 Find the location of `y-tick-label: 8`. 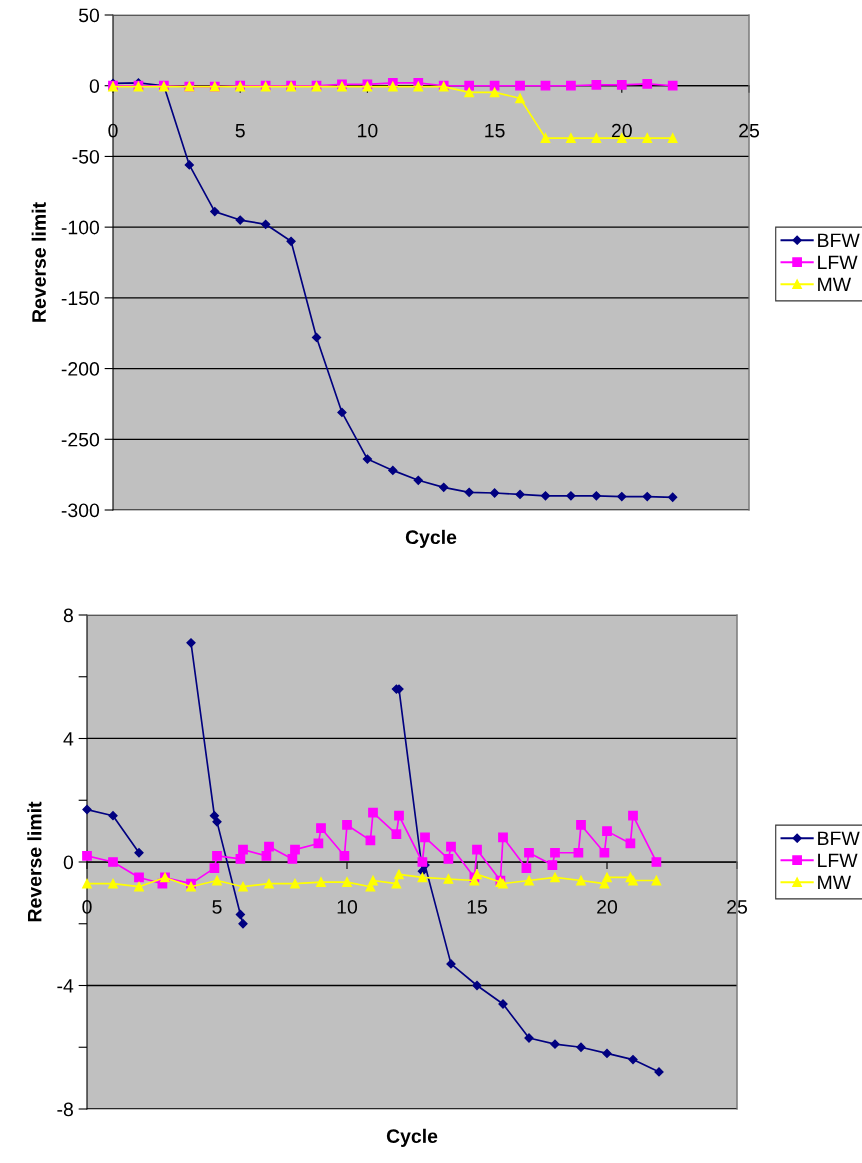

y-tick-label: 8 is located at coordinates (68, 615).